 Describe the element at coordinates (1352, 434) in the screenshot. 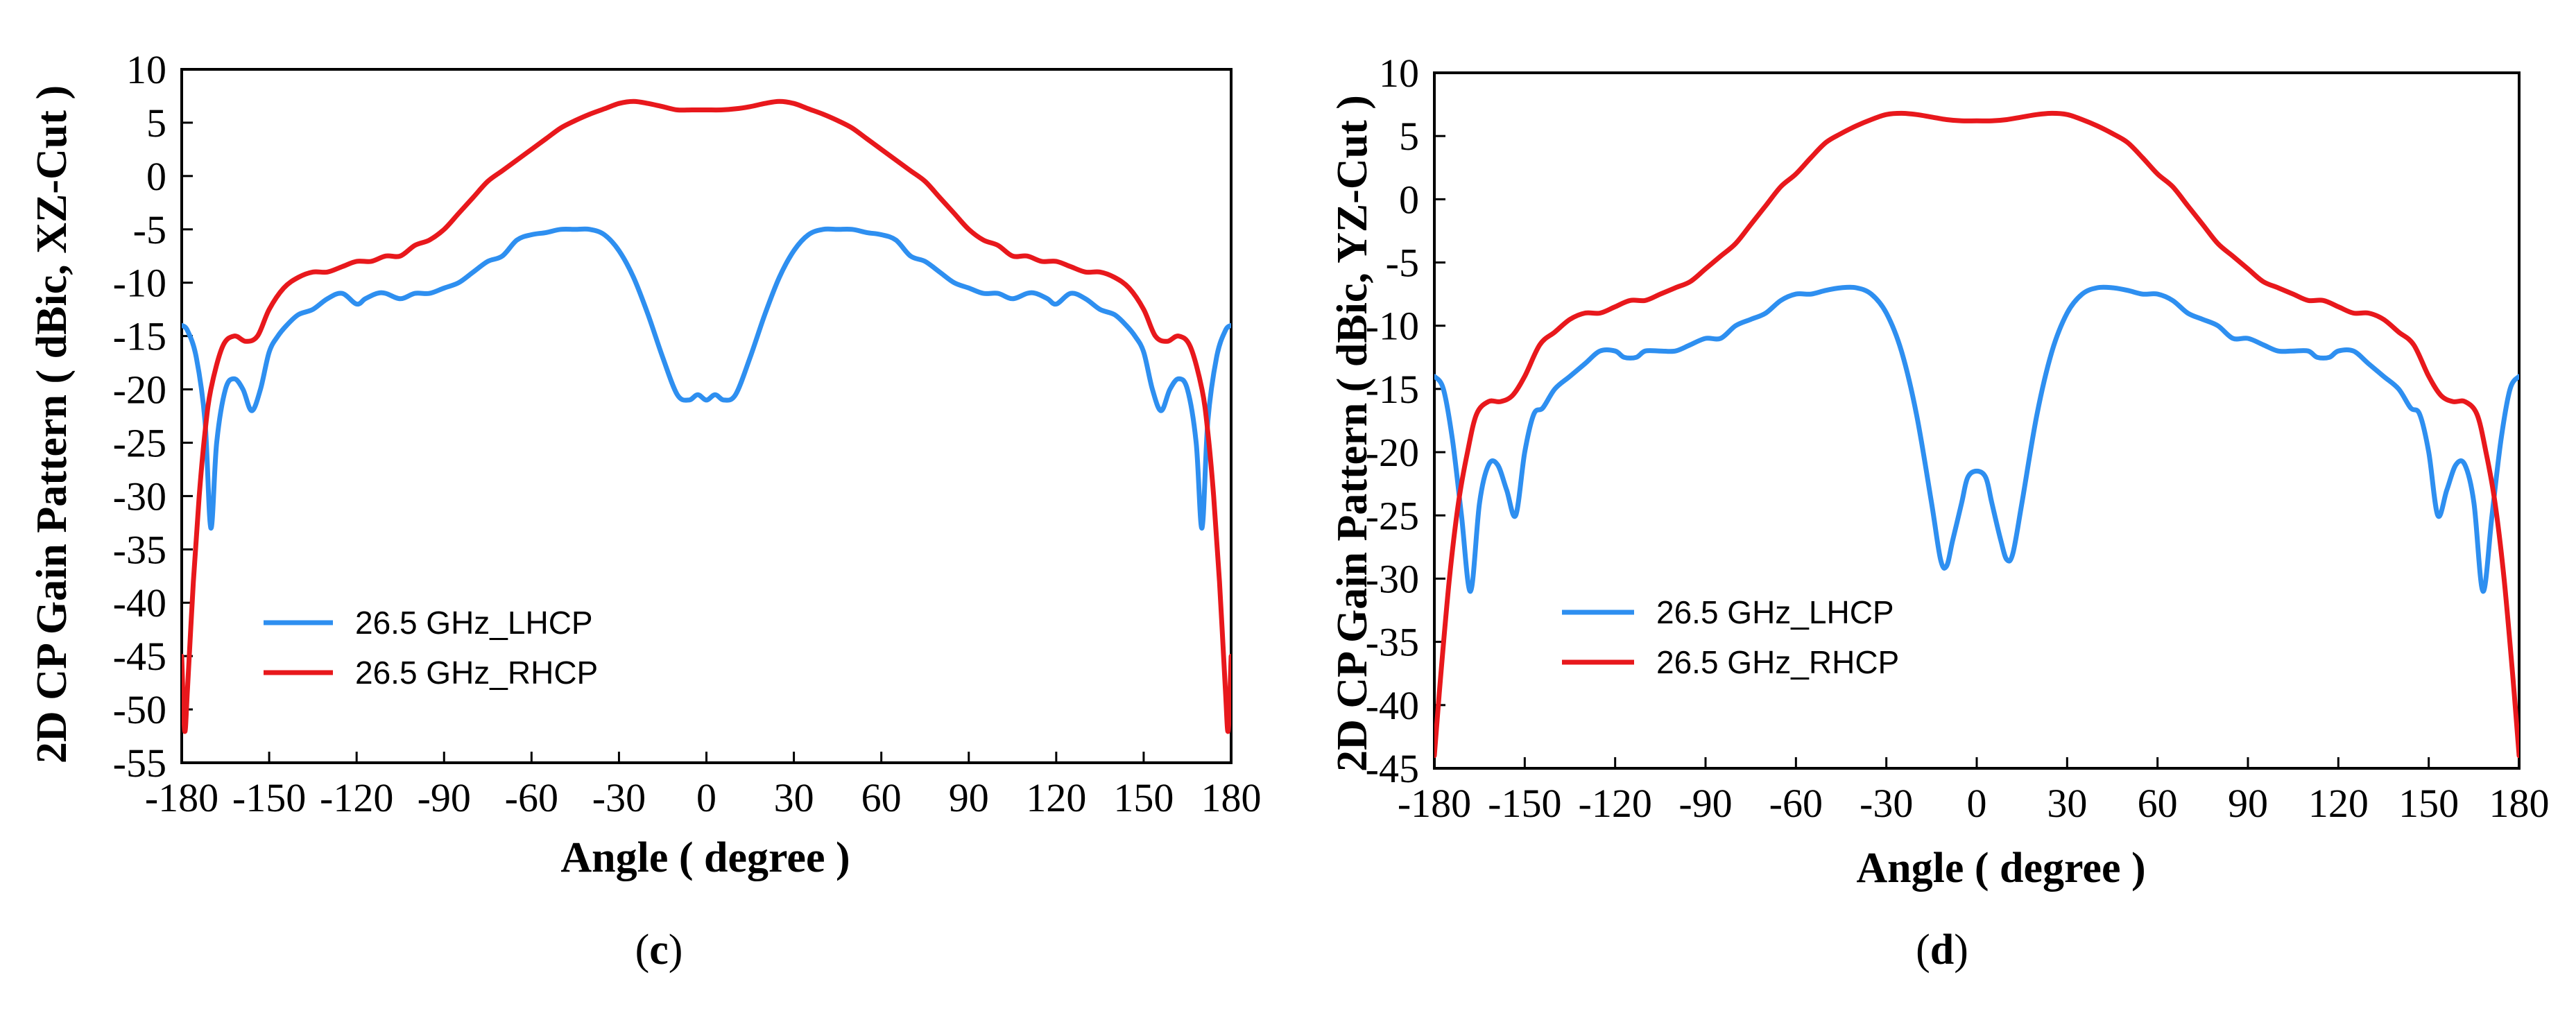

I see `y-axis-title: 2D CP Gain Pattern ( dBic, YZ-Cut )` at that location.